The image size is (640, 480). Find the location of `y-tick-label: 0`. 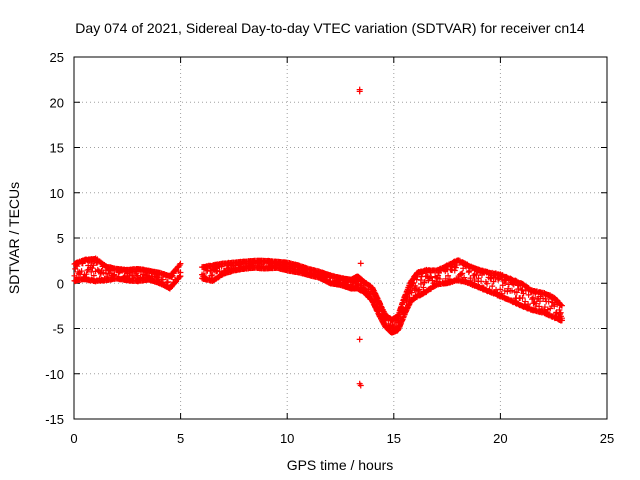

y-tick-label: 0 is located at coordinates (60, 283).